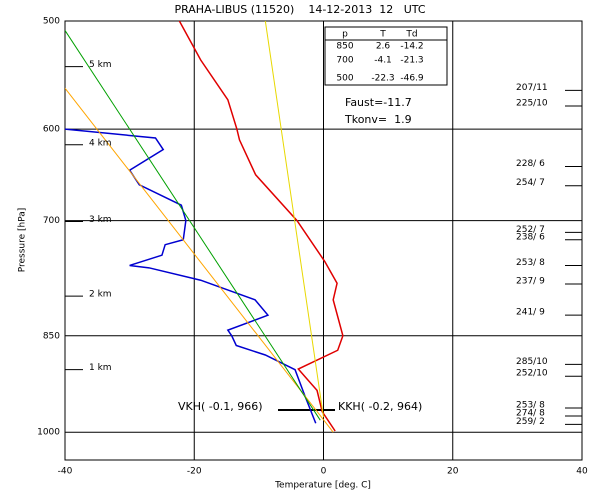 The height and width of the screenshot is (500, 600). I want to click on table-cell: 2.6, so click(383, 47).